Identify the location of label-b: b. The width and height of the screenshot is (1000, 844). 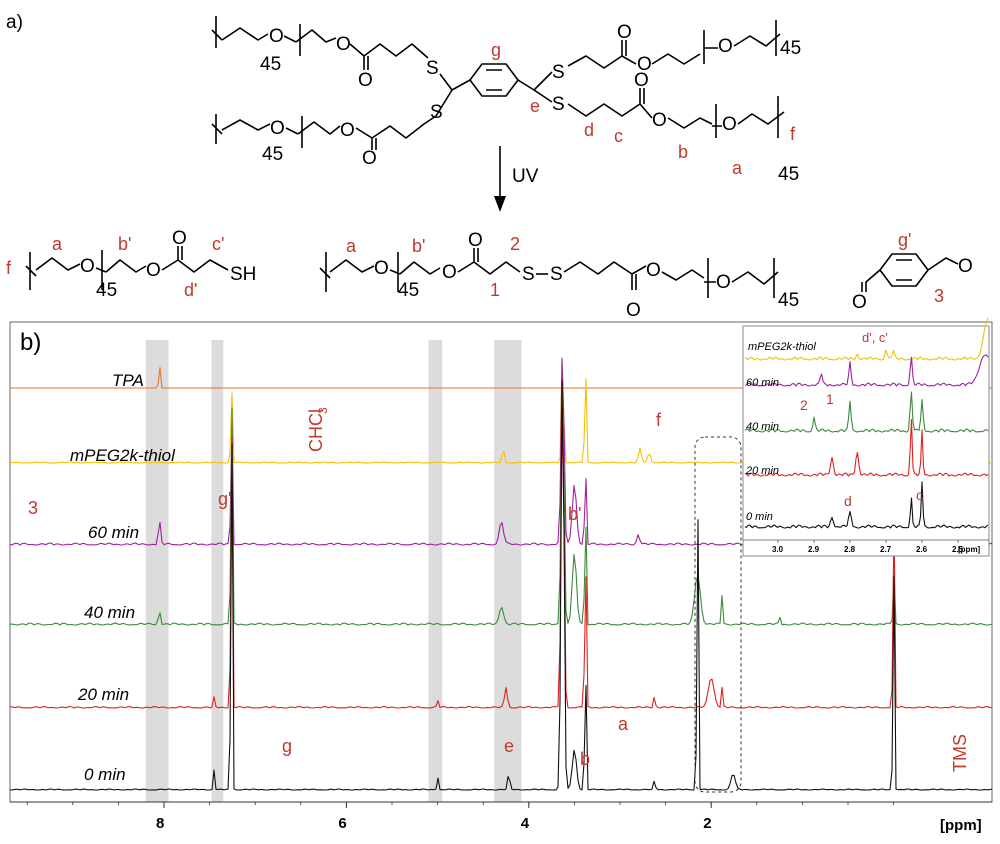
(683, 152).